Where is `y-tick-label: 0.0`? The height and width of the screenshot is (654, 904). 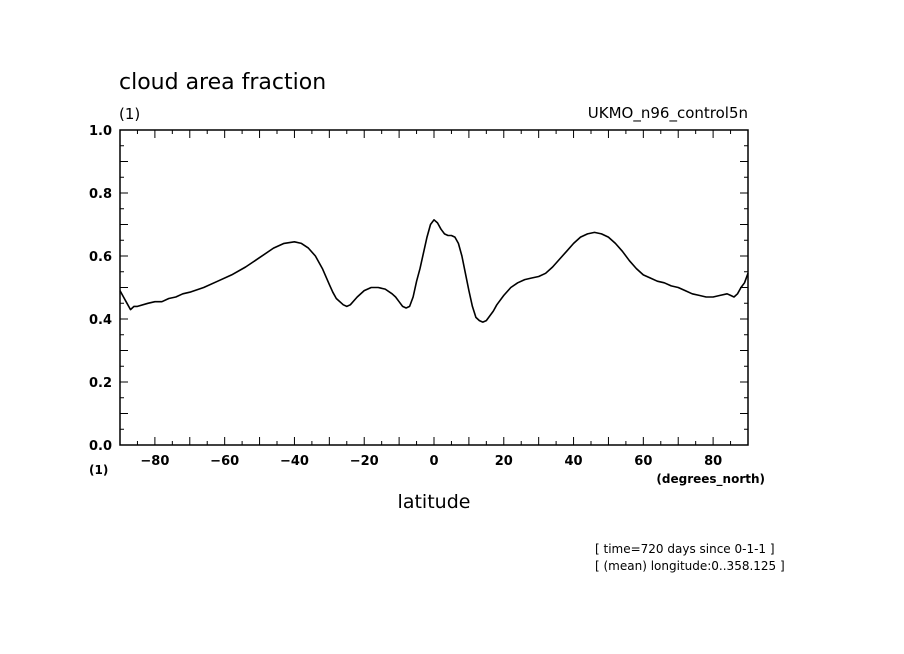
y-tick-label: 0.0 is located at coordinates (100, 446).